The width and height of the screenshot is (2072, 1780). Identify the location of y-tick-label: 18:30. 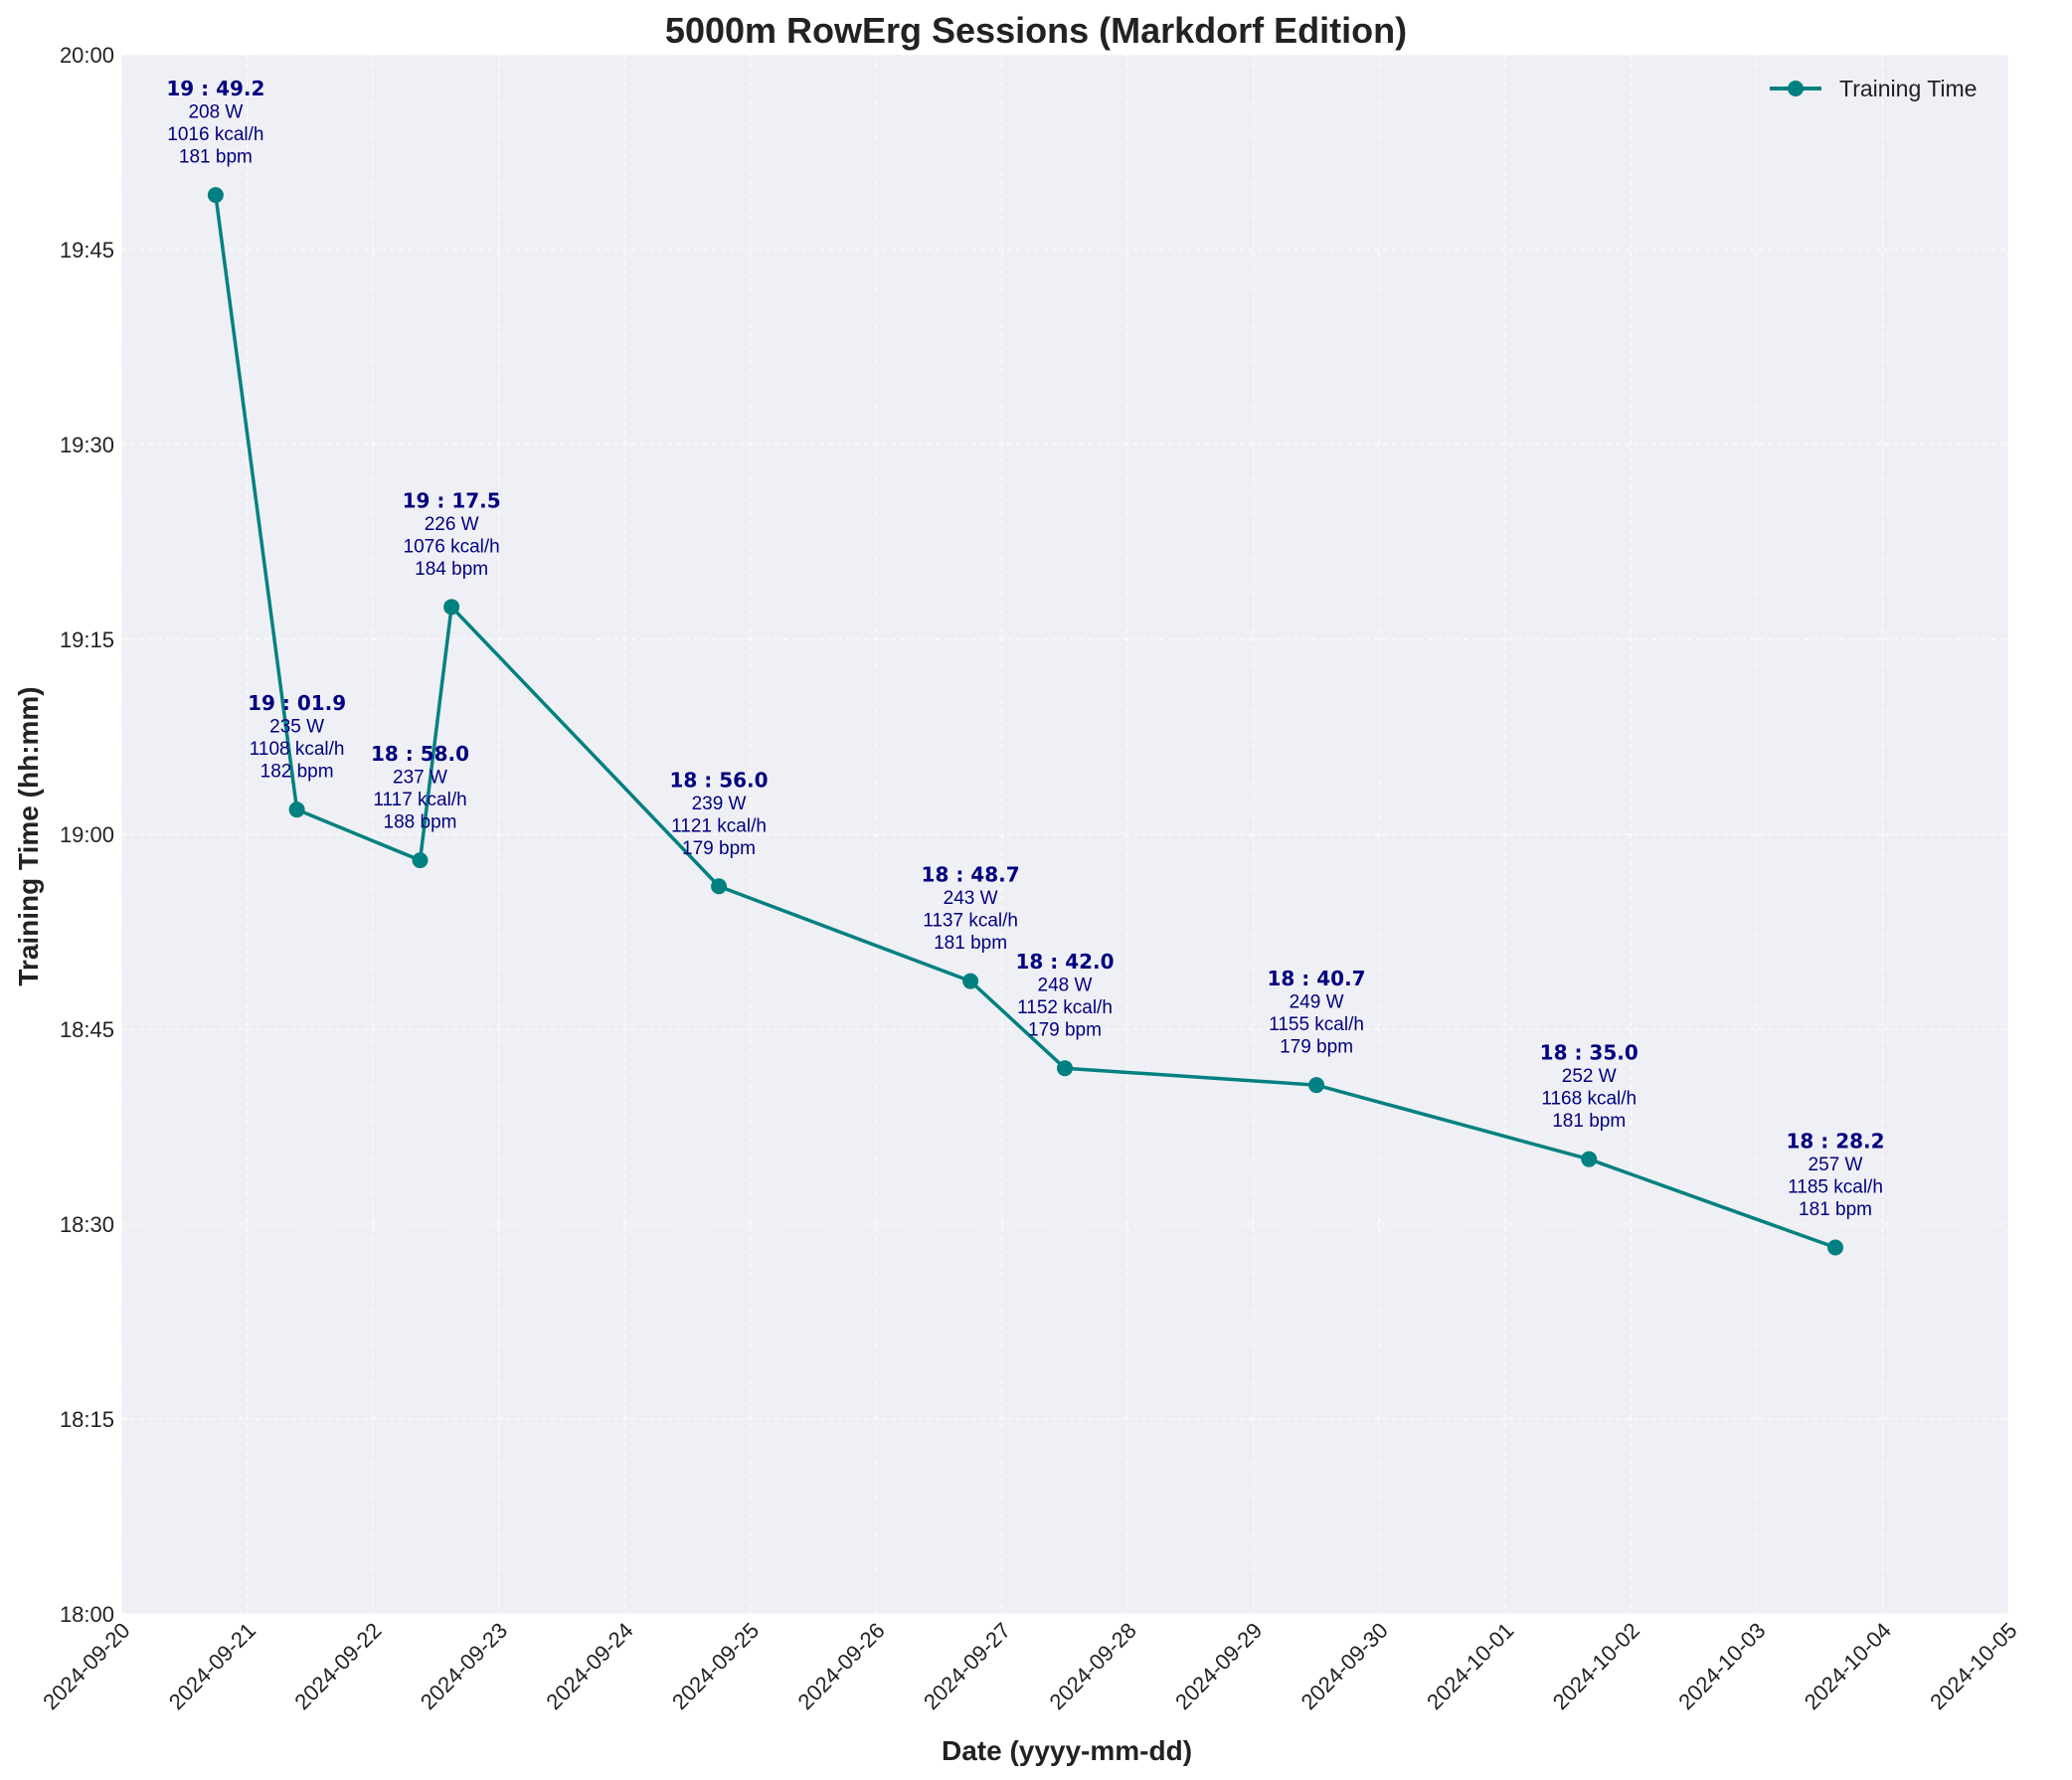
(87, 1224).